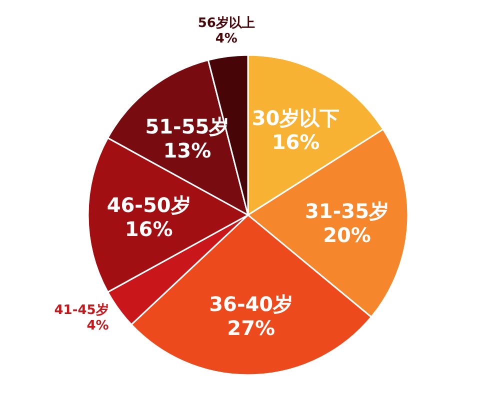 The width and height of the screenshot is (496, 416). What do you see at coordinates (148, 205) in the screenshot?
I see `slice-label: 46-50岁` at bounding box center [148, 205].